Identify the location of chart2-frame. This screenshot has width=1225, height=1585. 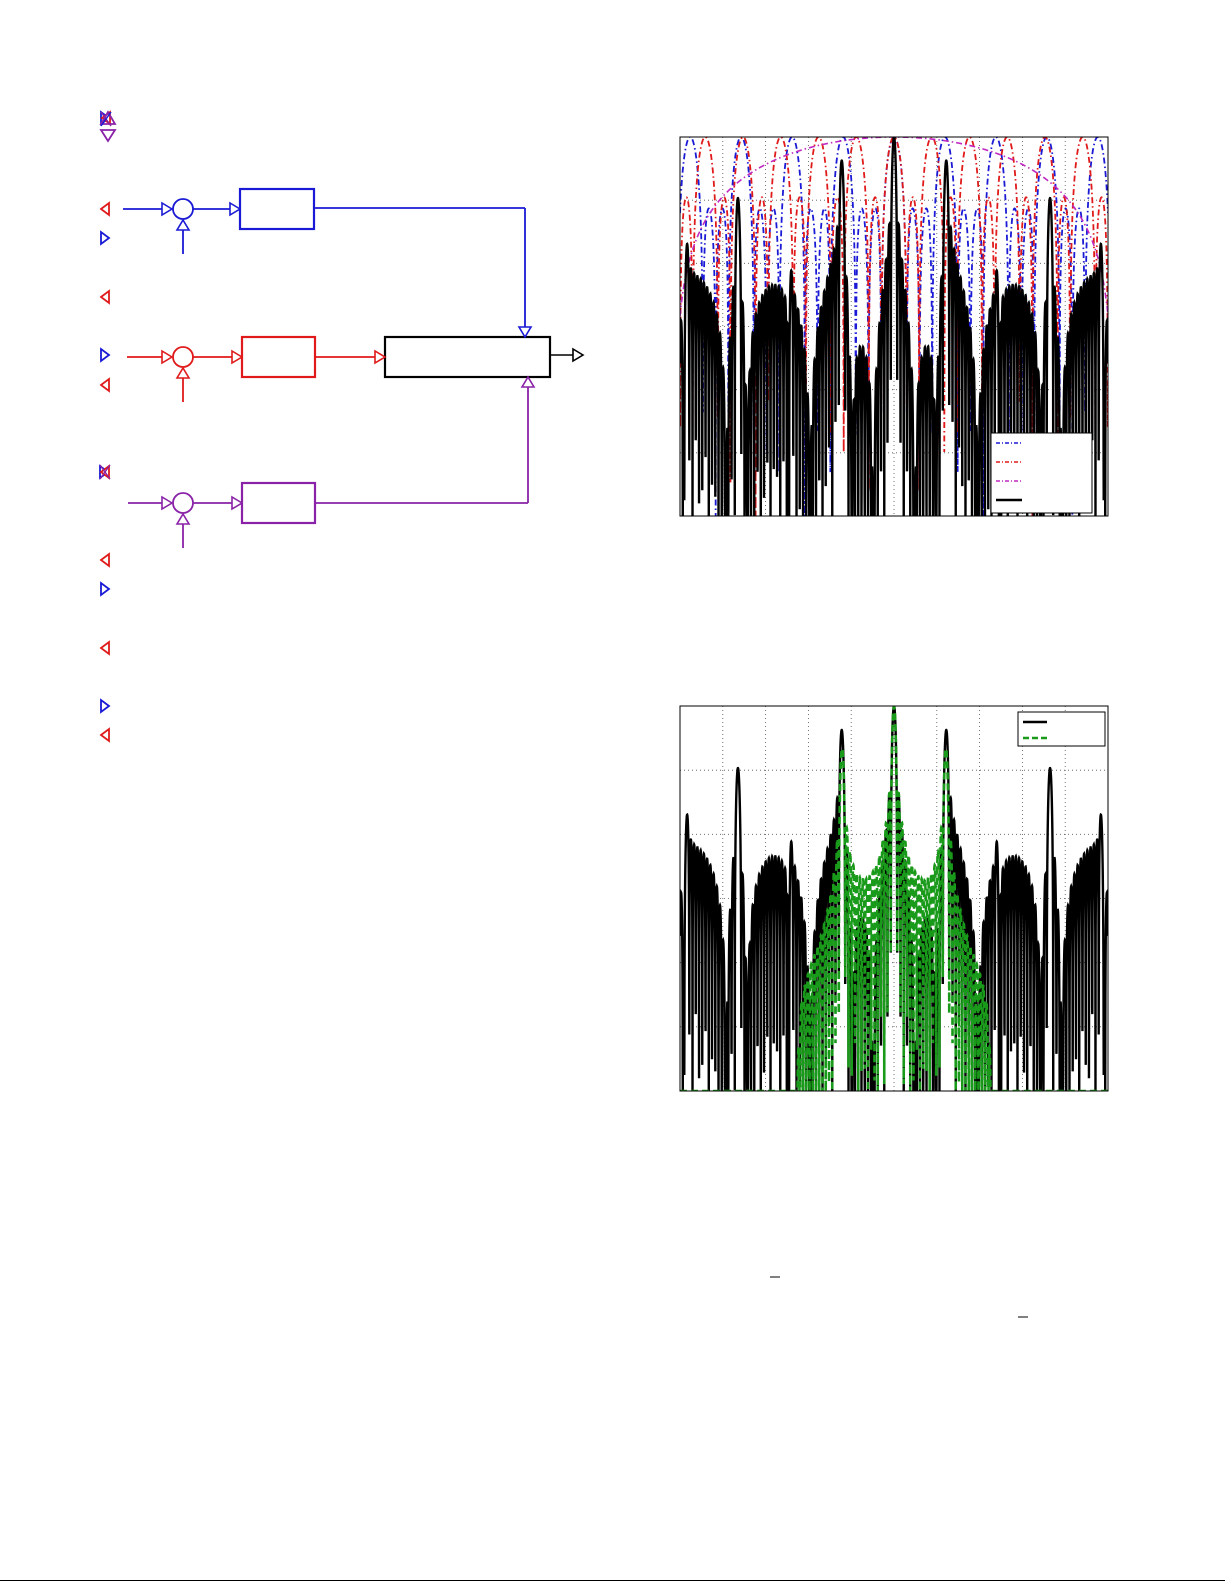
(894, 898).